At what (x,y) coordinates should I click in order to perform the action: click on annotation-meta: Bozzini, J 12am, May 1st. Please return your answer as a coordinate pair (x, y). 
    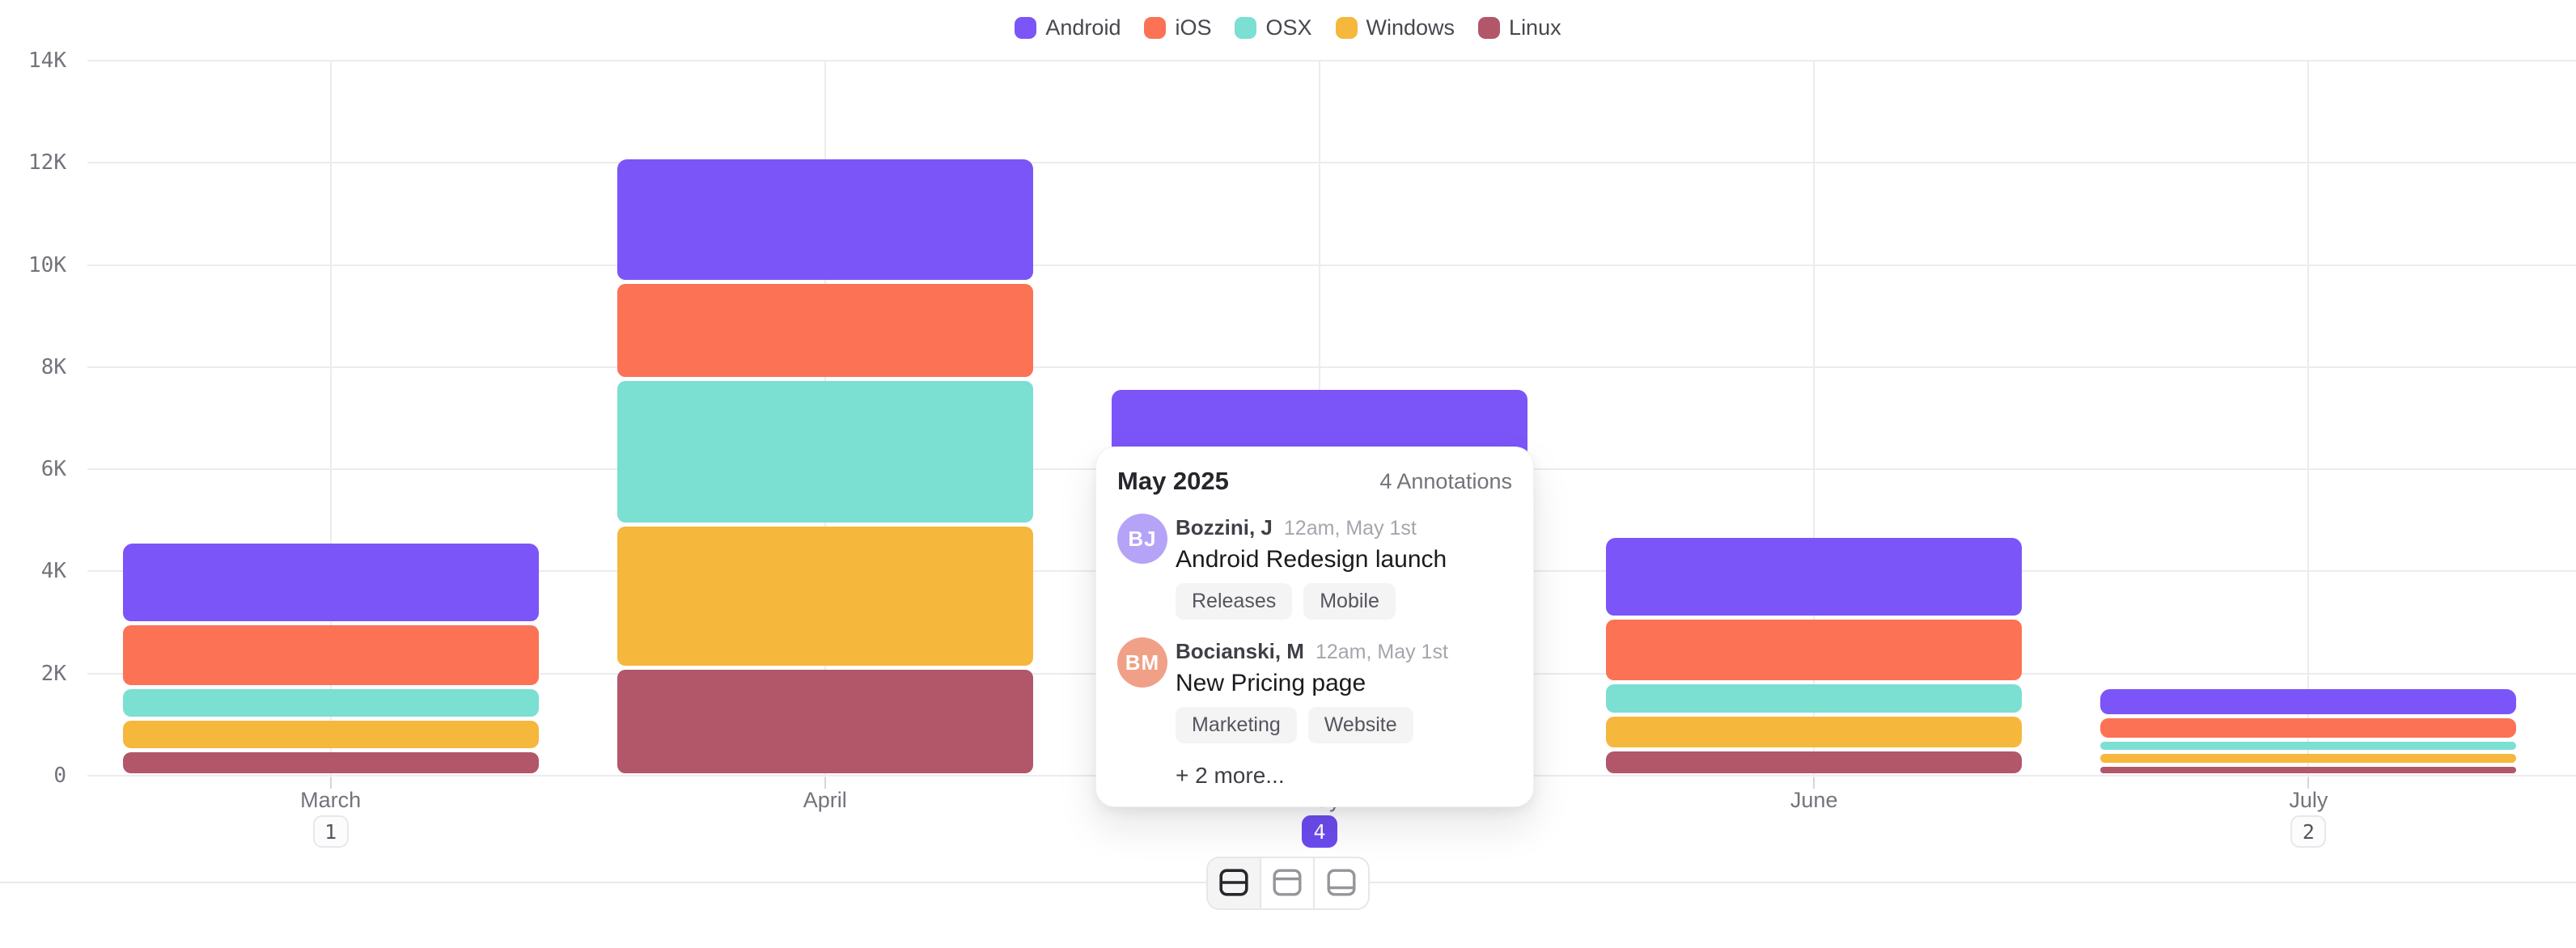
    Looking at the image, I should click on (1344, 527).